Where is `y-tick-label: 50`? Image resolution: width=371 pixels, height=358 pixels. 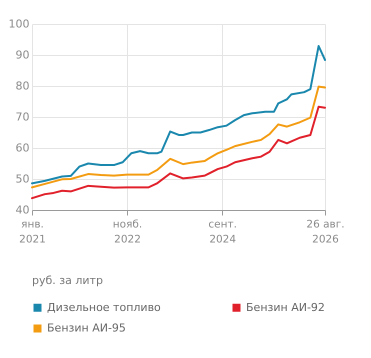
y-tick-label: 50 is located at coordinates (23, 179).